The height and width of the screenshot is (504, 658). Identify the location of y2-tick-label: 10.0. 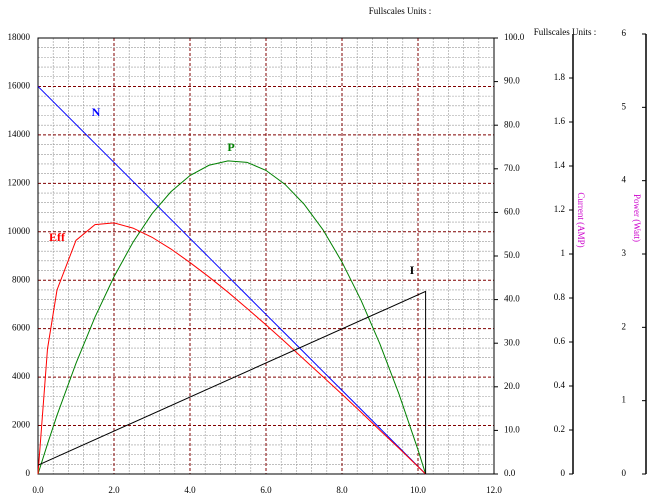
(512, 429).